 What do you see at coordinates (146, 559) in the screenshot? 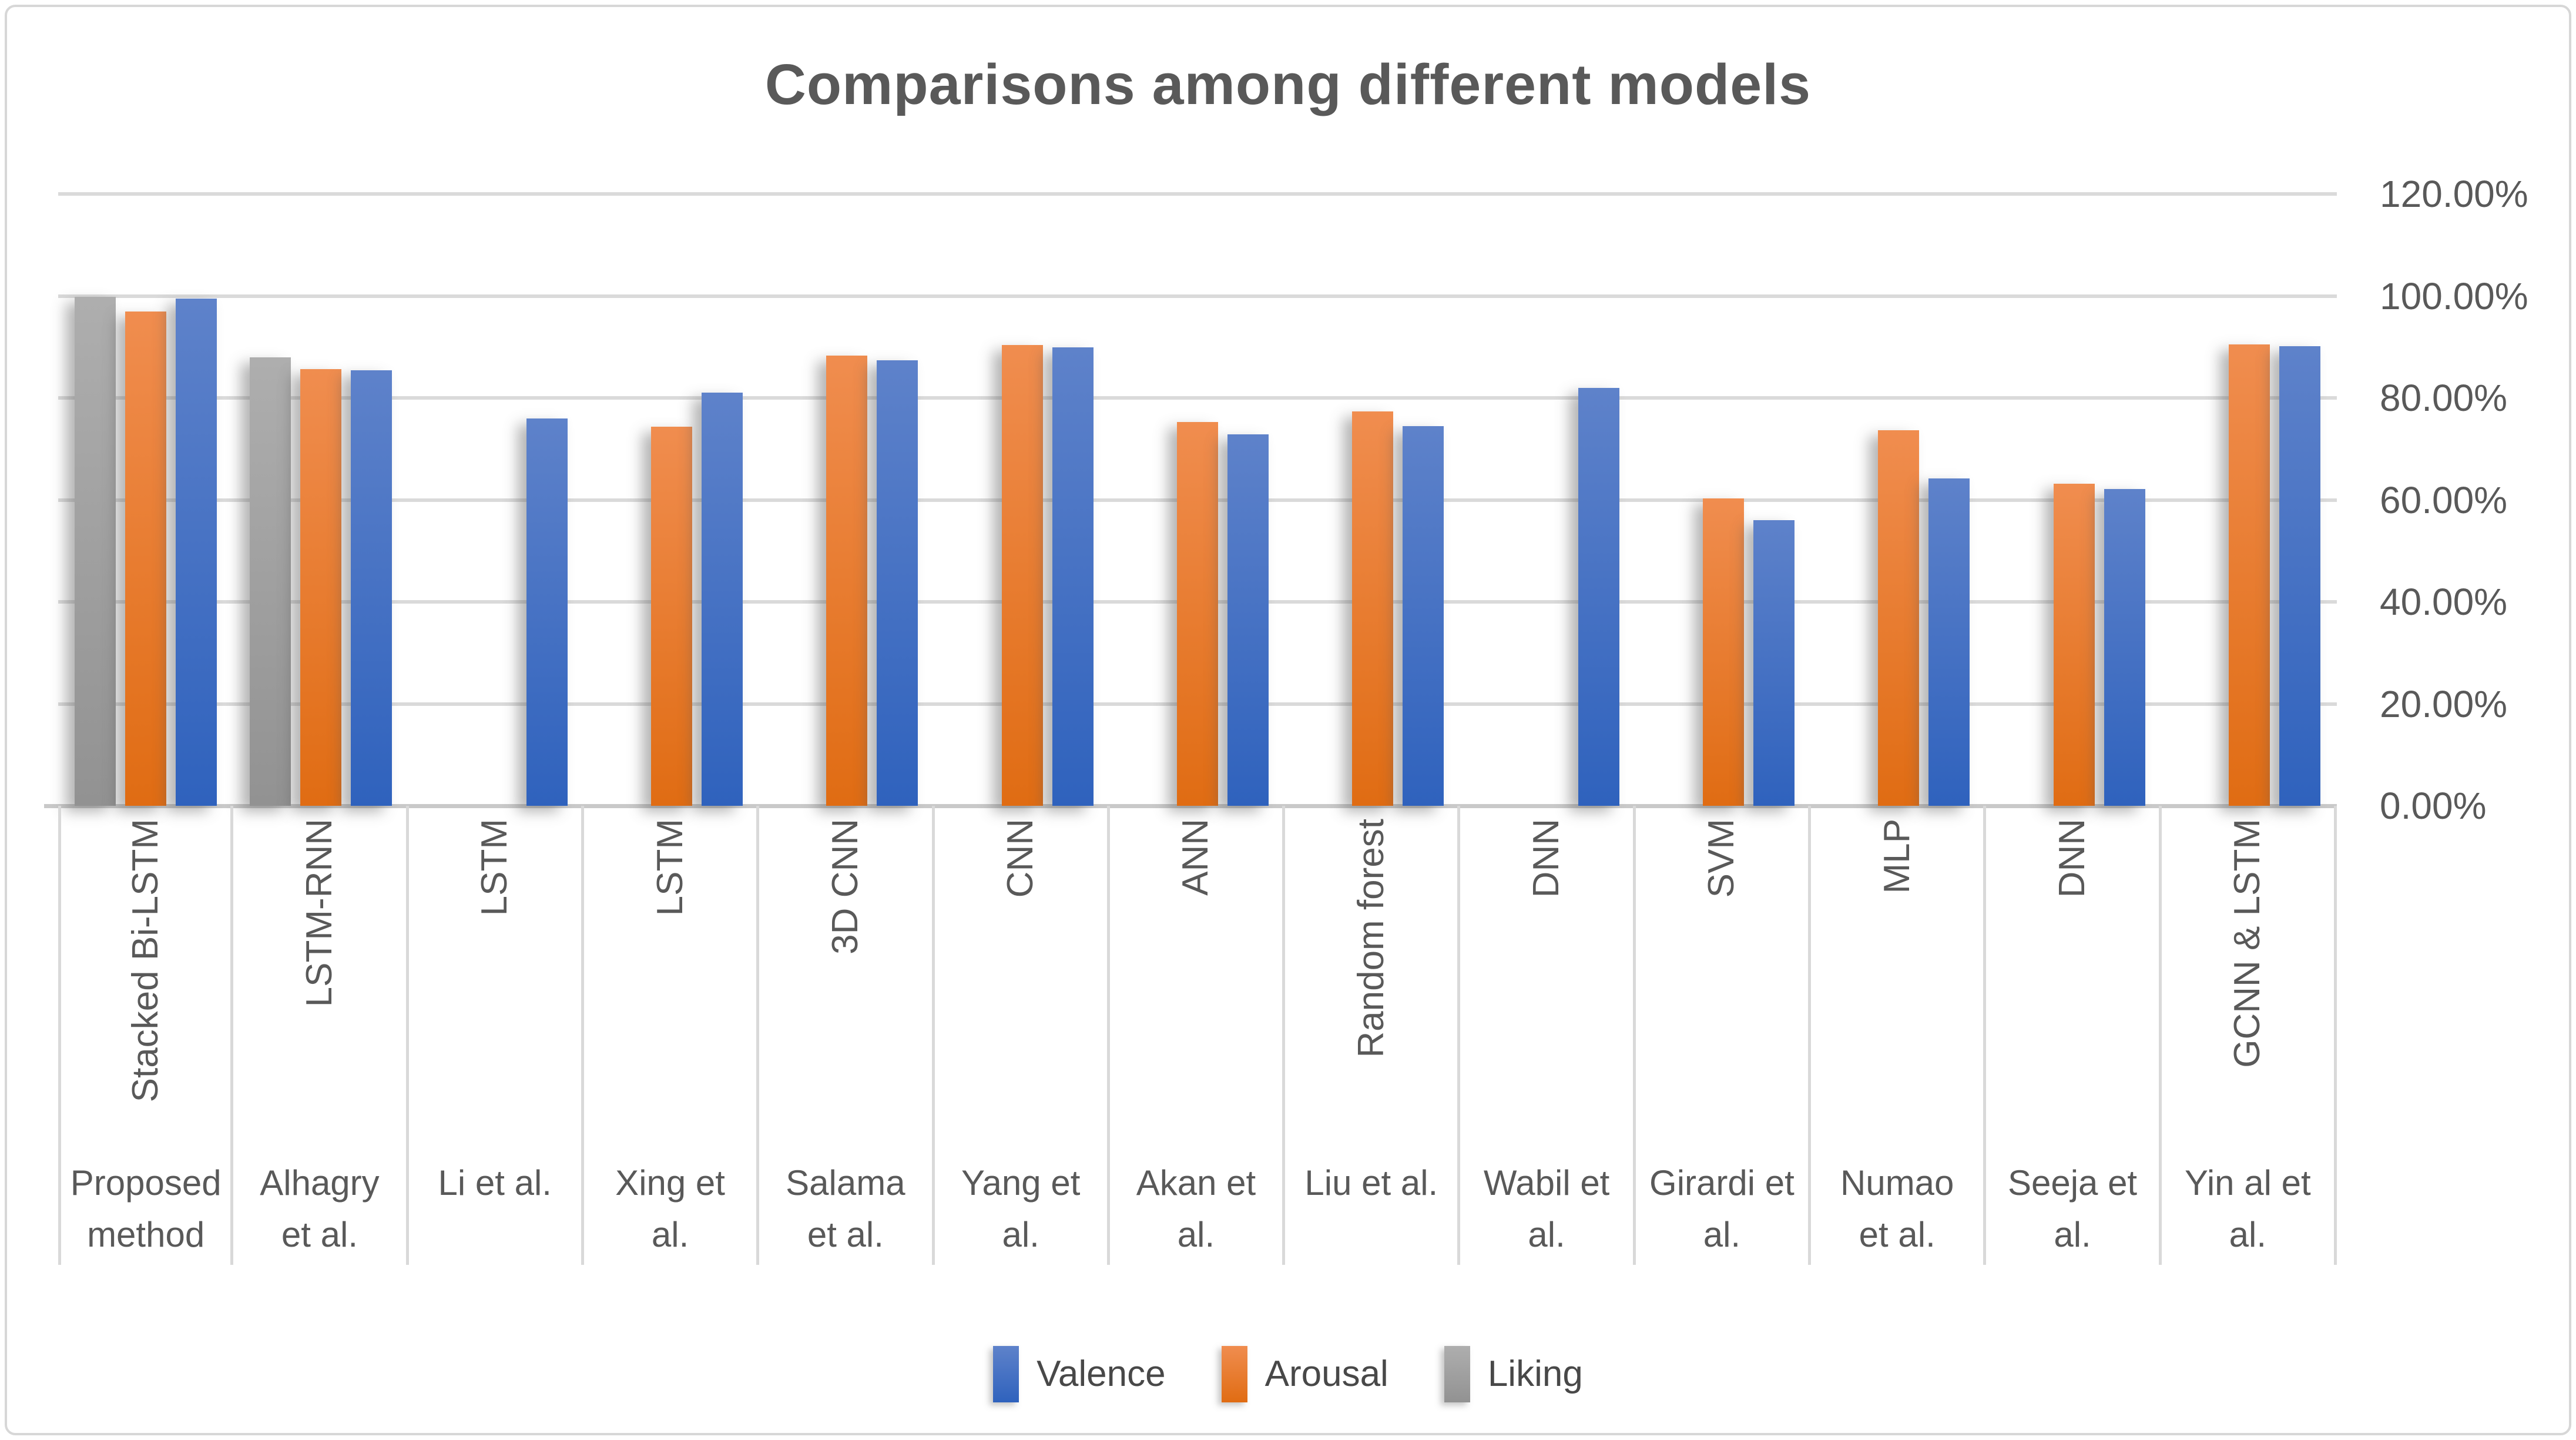
I see `bar-arousal-proposed-method` at bounding box center [146, 559].